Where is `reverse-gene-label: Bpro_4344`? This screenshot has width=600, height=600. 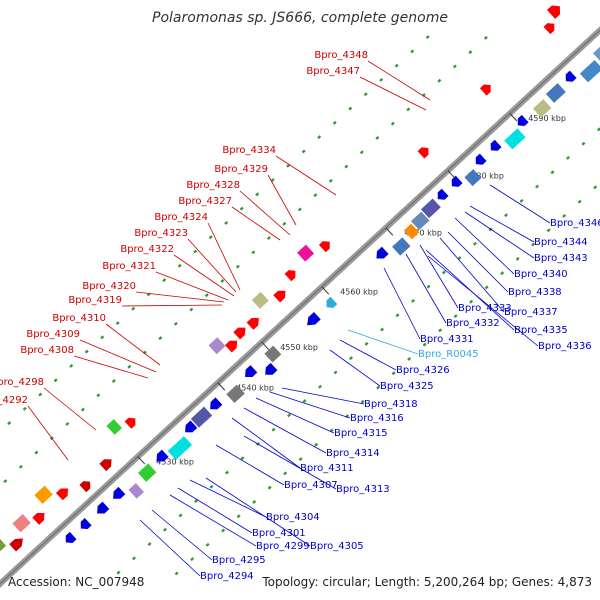 reverse-gene-label: Bpro_4344 is located at coordinates (561, 242).